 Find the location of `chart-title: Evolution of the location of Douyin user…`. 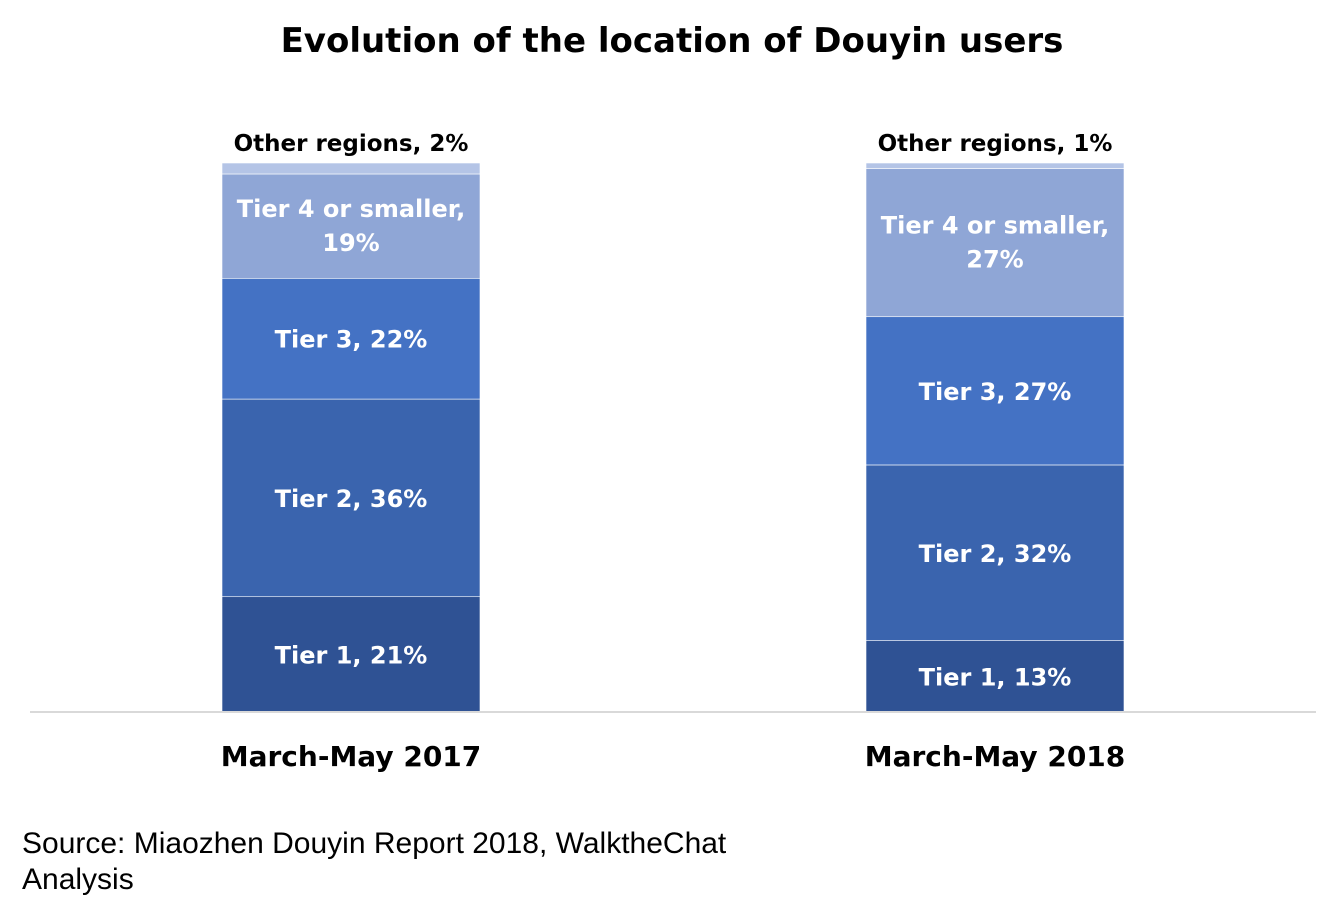

chart-title: Evolution of the location of Douyin user… is located at coordinates (672, 41).